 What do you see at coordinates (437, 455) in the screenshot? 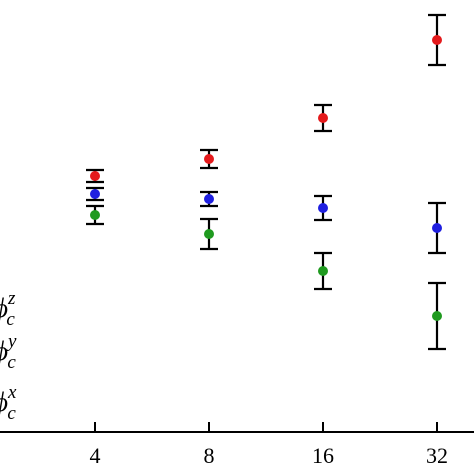
I see `x-tick-label-32: 32` at bounding box center [437, 455].